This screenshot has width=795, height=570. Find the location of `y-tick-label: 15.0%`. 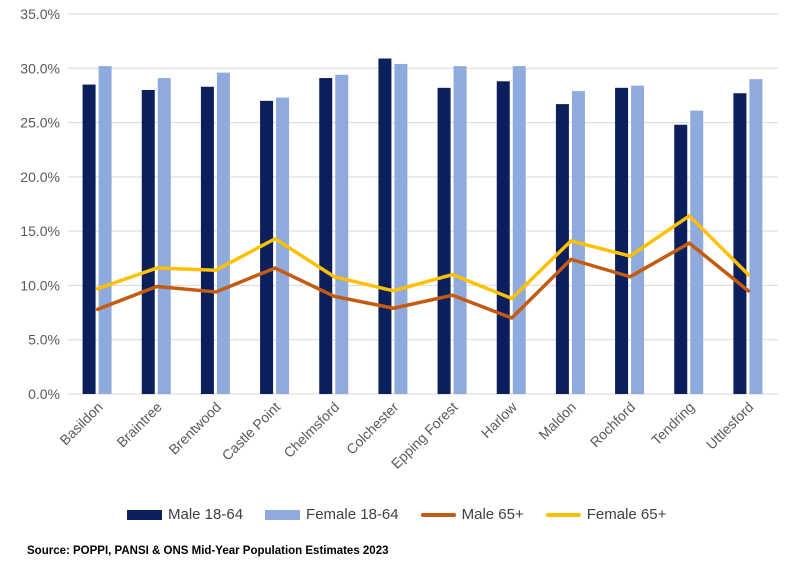

y-tick-label: 15.0% is located at coordinates (40, 231).